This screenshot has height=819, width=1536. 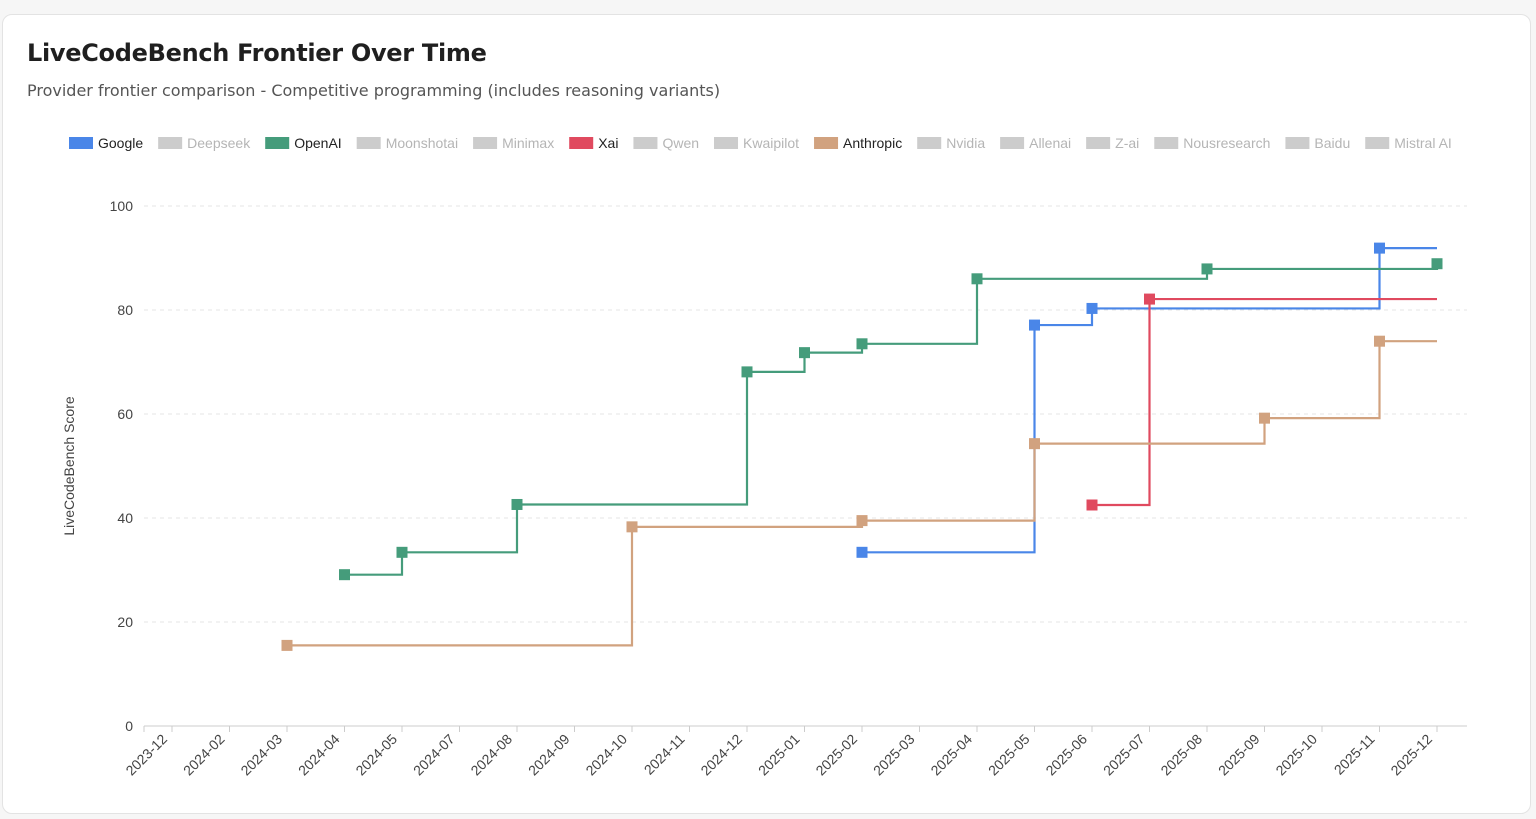 I want to click on x-tick-label: 2024-05, so click(x=376, y=755).